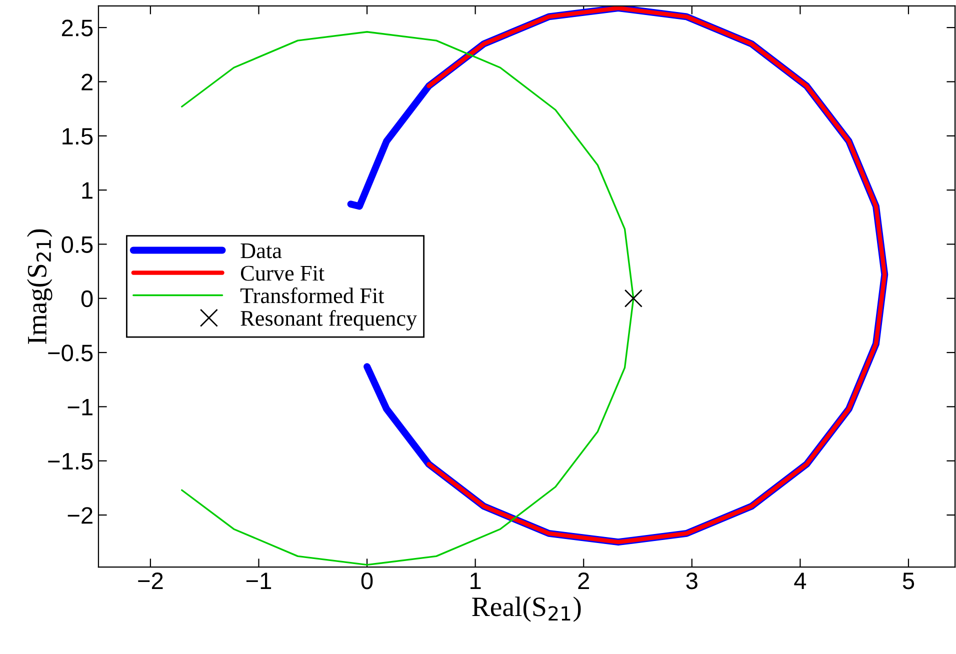  I want to click on x-tick-label: 0, so click(367, 581).